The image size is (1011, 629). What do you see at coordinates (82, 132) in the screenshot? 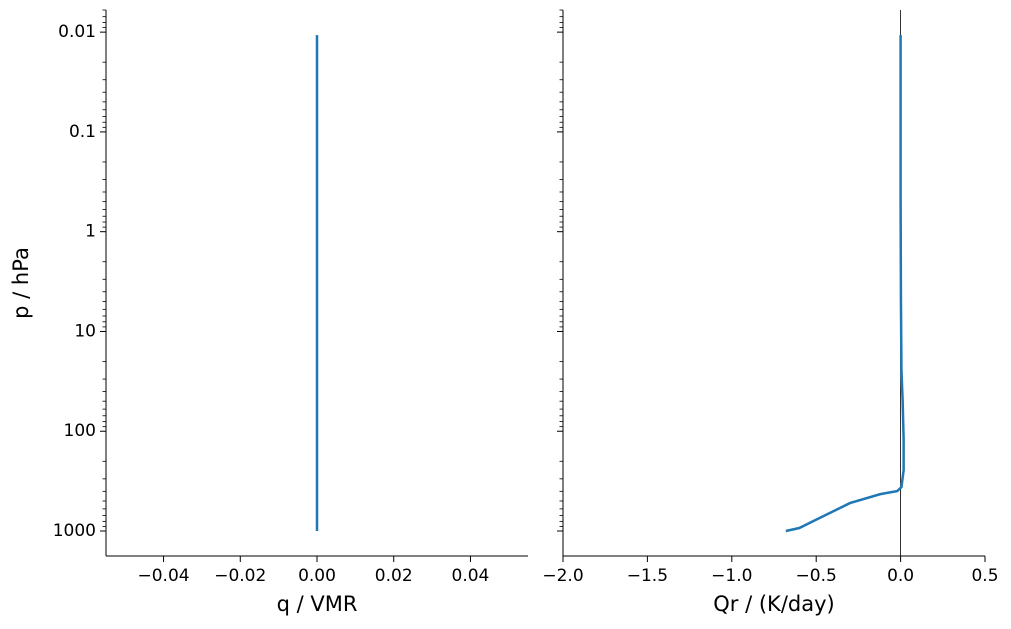
I see `y-tick-label: 0.1` at bounding box center [82, 132].